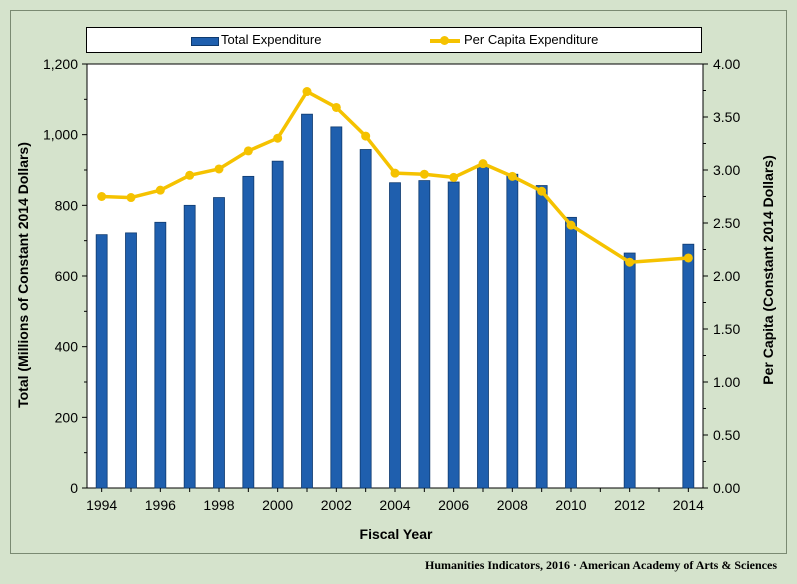 This screenshot has width=797, height=584. I want to click on y2-tick-label: 2.50, so click(726, 223).